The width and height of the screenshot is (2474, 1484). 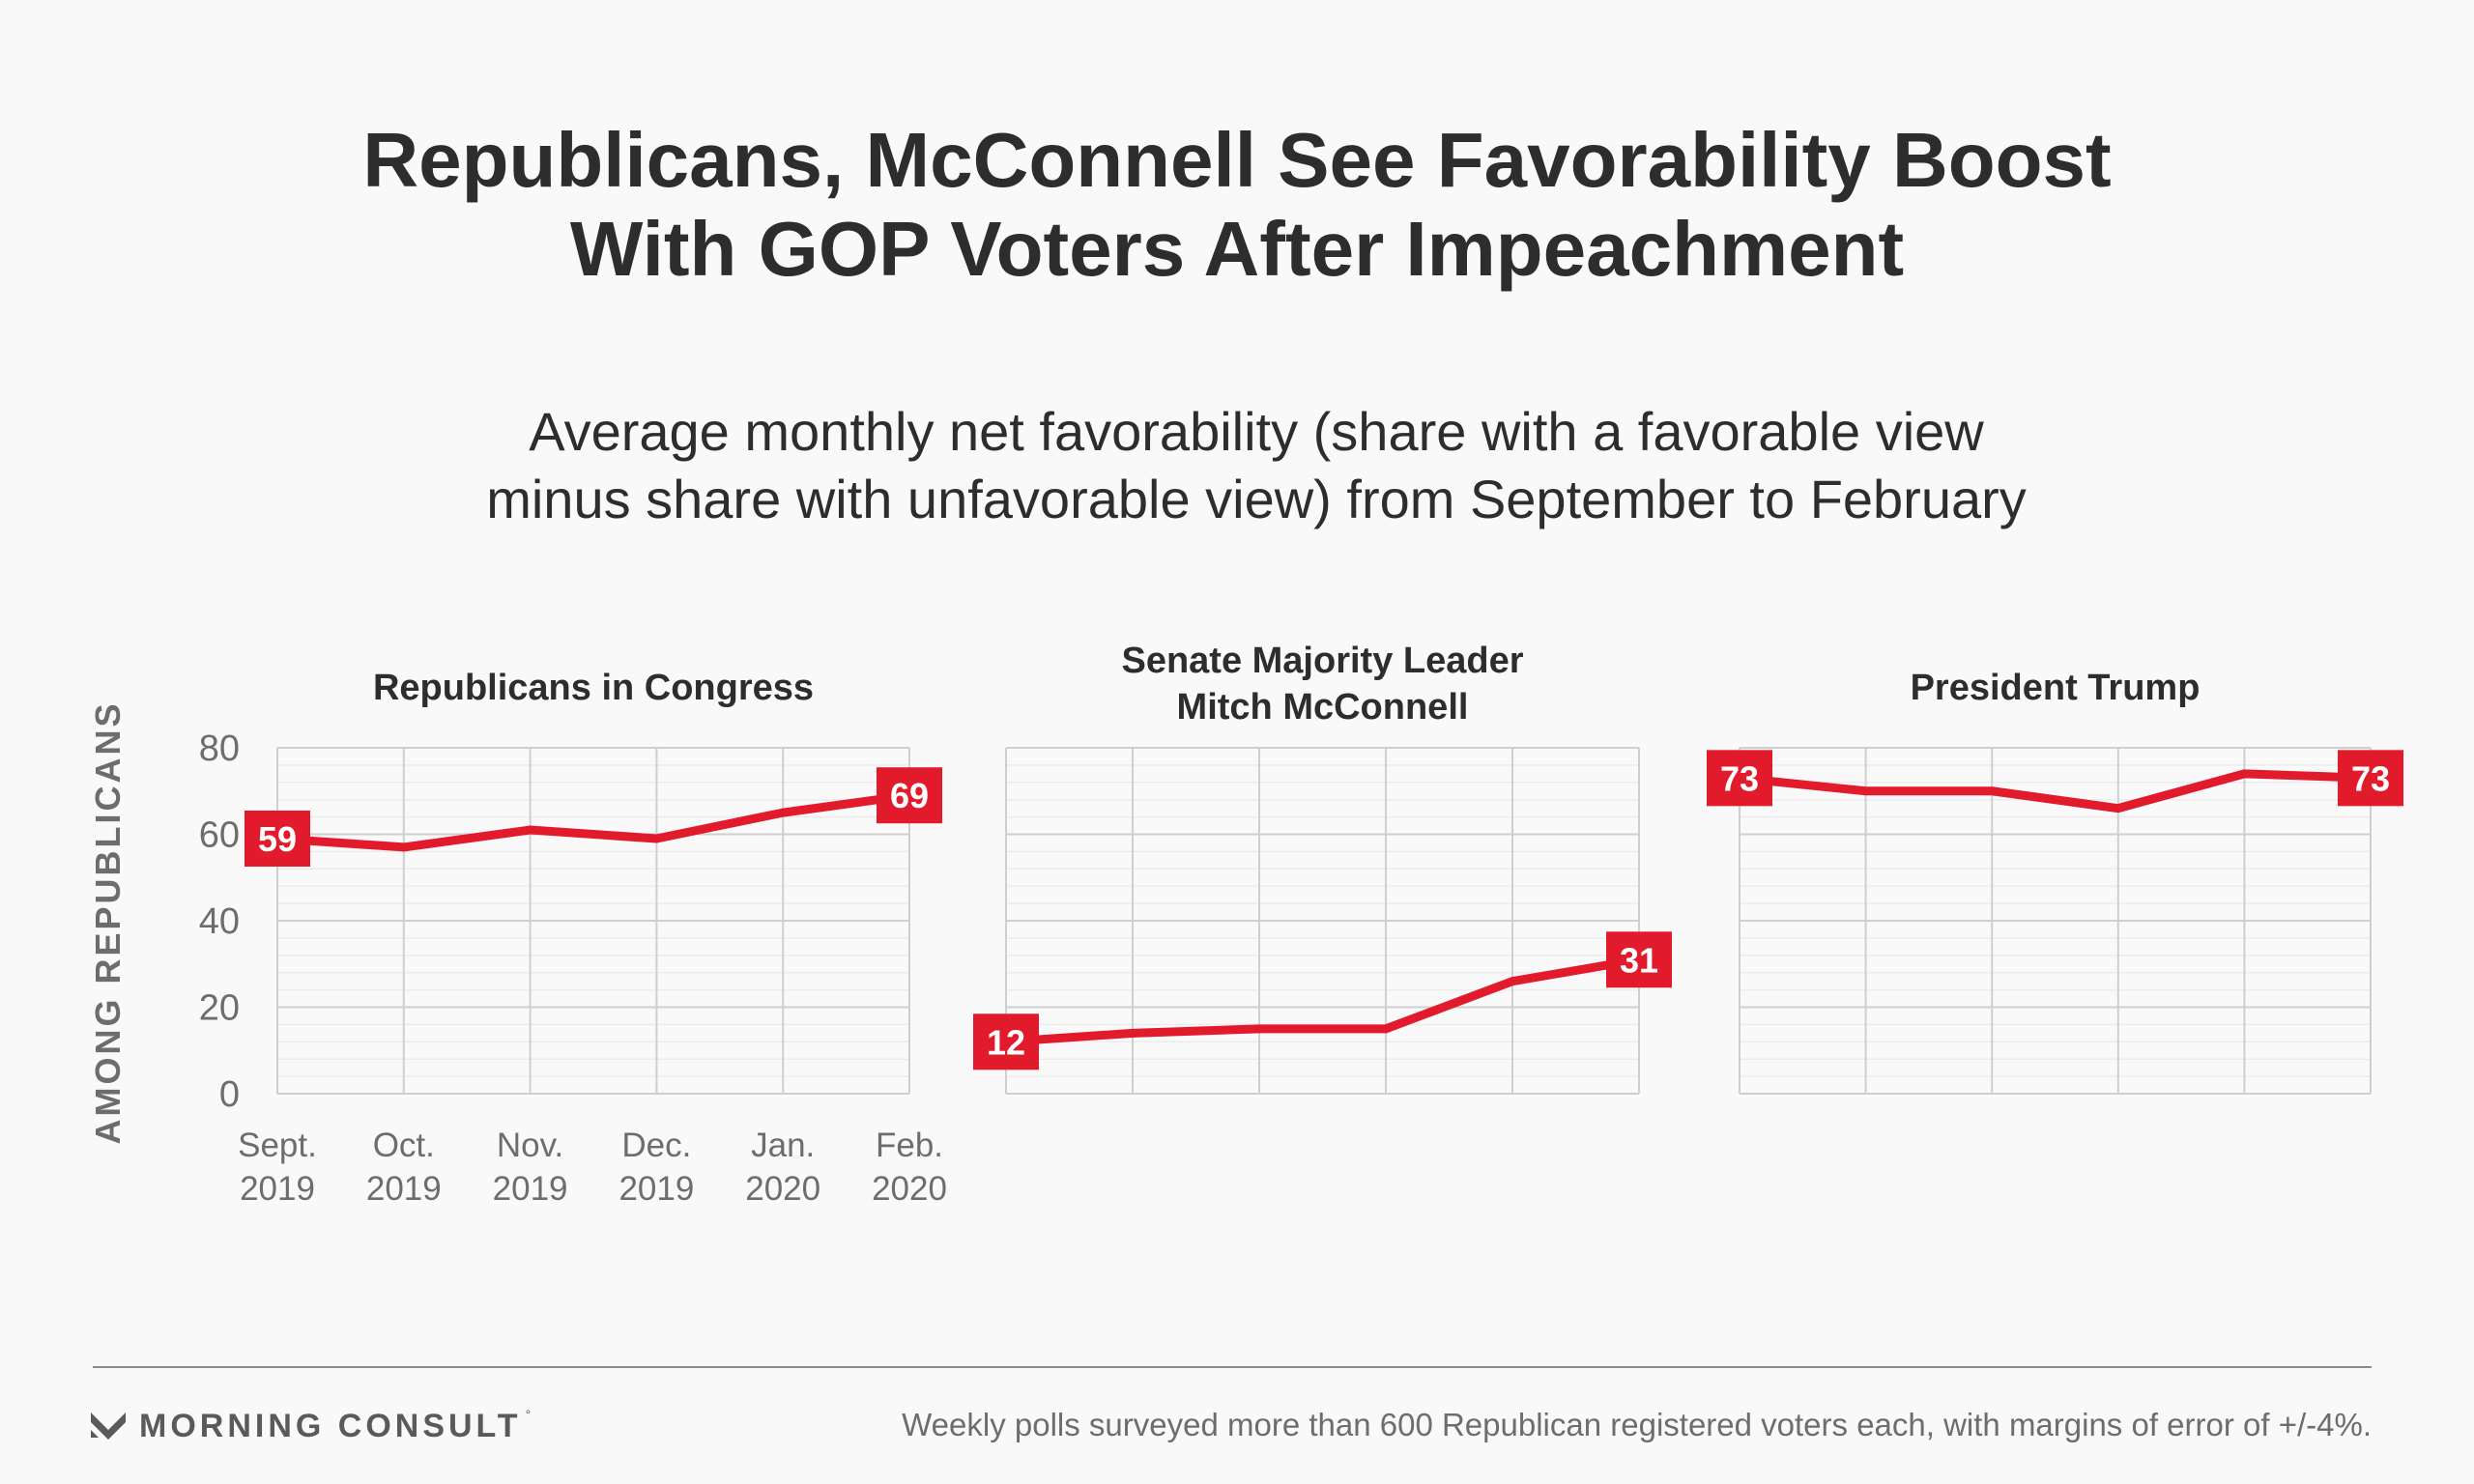 I want to click on panel-1-data-label: 69, so click(x=910, y=796).